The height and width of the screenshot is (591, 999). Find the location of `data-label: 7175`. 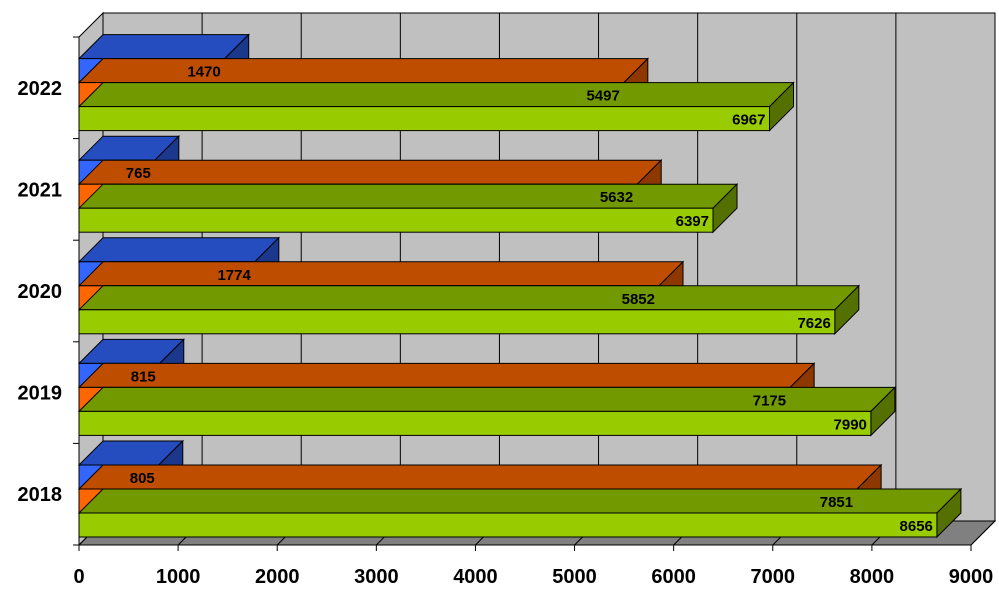

data-label: 7175 is located at coordinates (769, 400).